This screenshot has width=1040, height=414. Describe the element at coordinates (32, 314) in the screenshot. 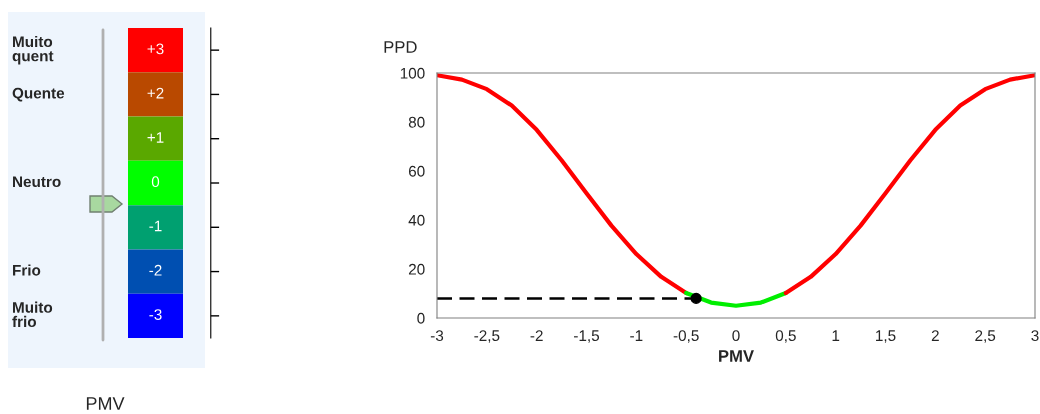

I see `y-tick-label: Muito frio` at that location.